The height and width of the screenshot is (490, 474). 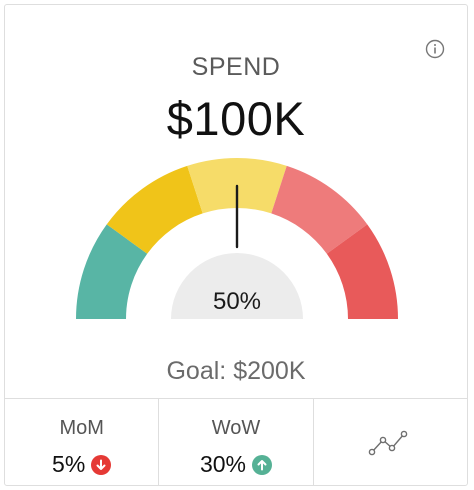 I want to click on stat-wow: WoW 30%, so click(x=236, y=442).